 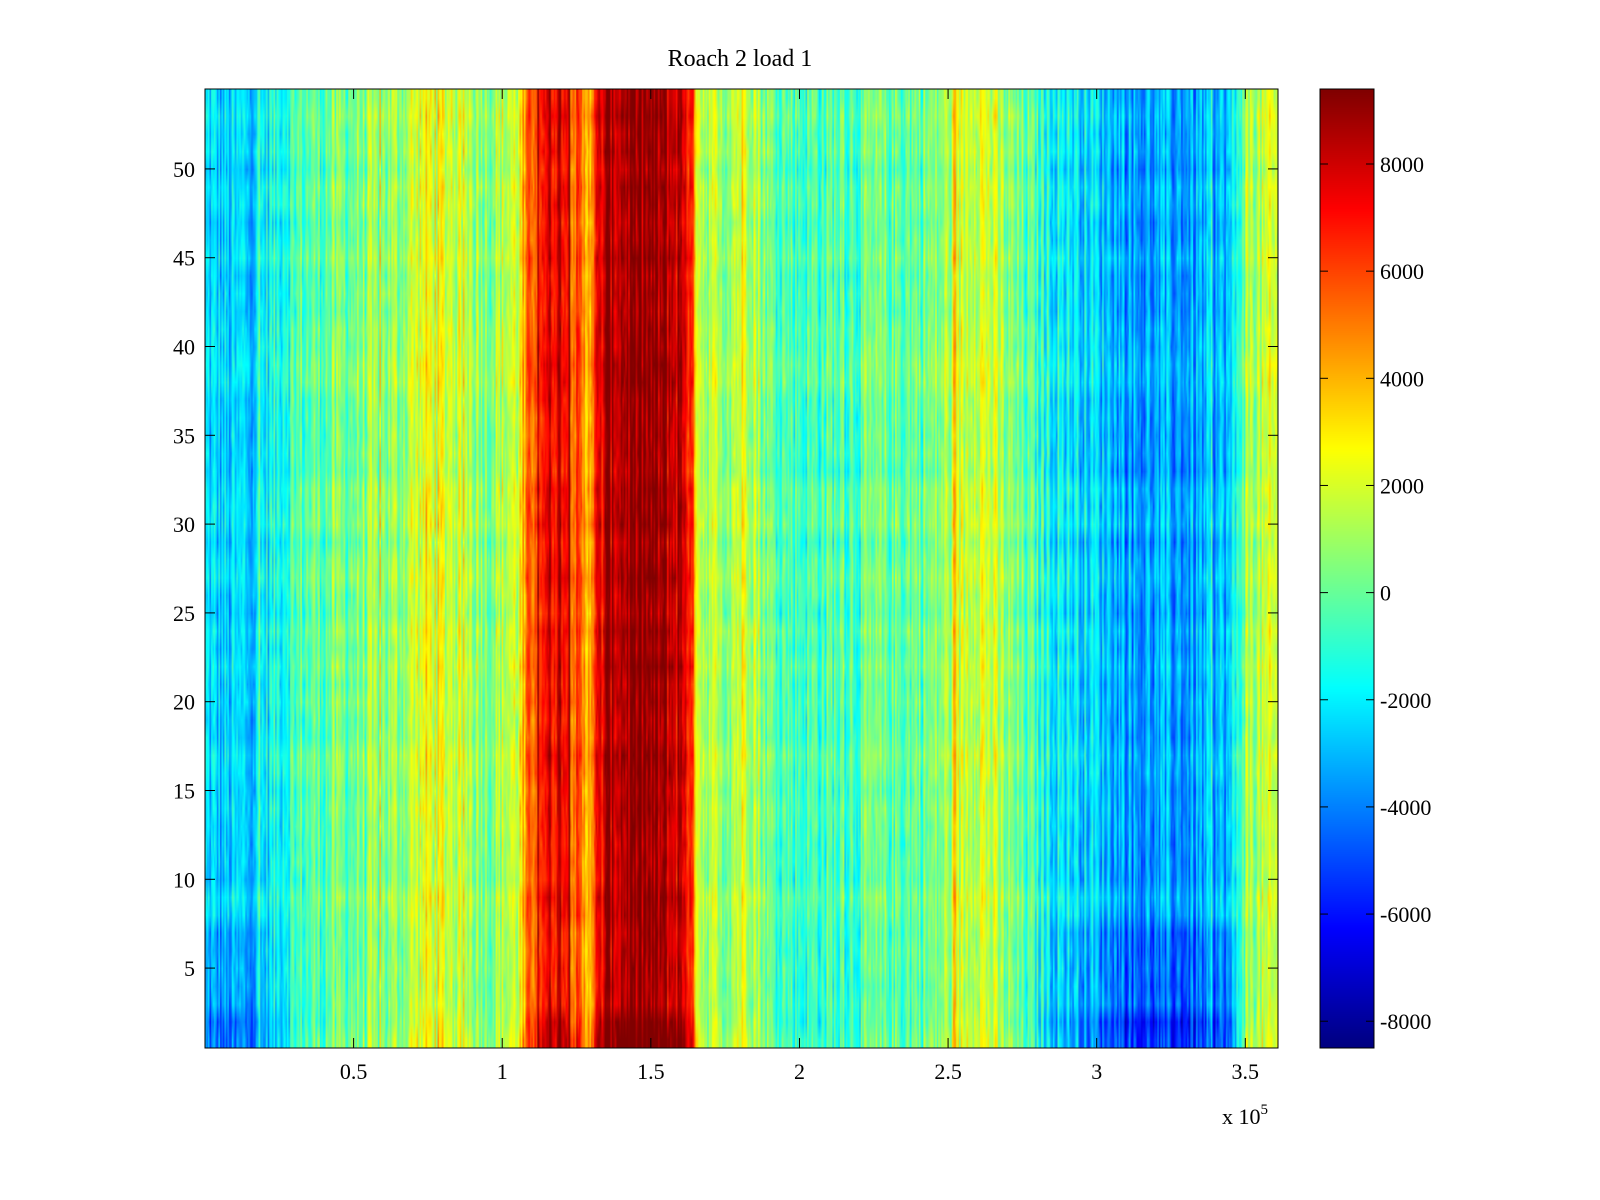 I want to click on colorbar-image, so click(x=1347, y=568).